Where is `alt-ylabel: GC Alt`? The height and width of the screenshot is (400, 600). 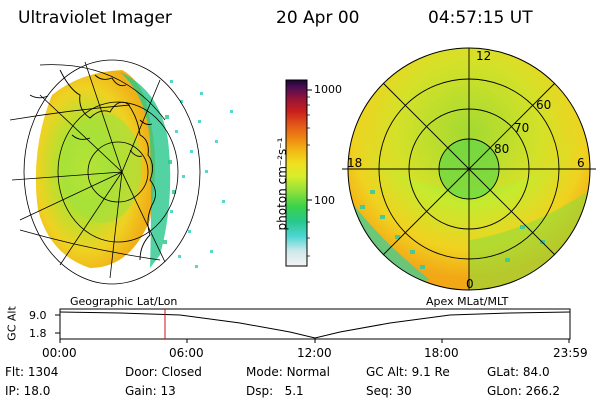 alt-ylabel: GC Alt is located at coordinates (12, 323).